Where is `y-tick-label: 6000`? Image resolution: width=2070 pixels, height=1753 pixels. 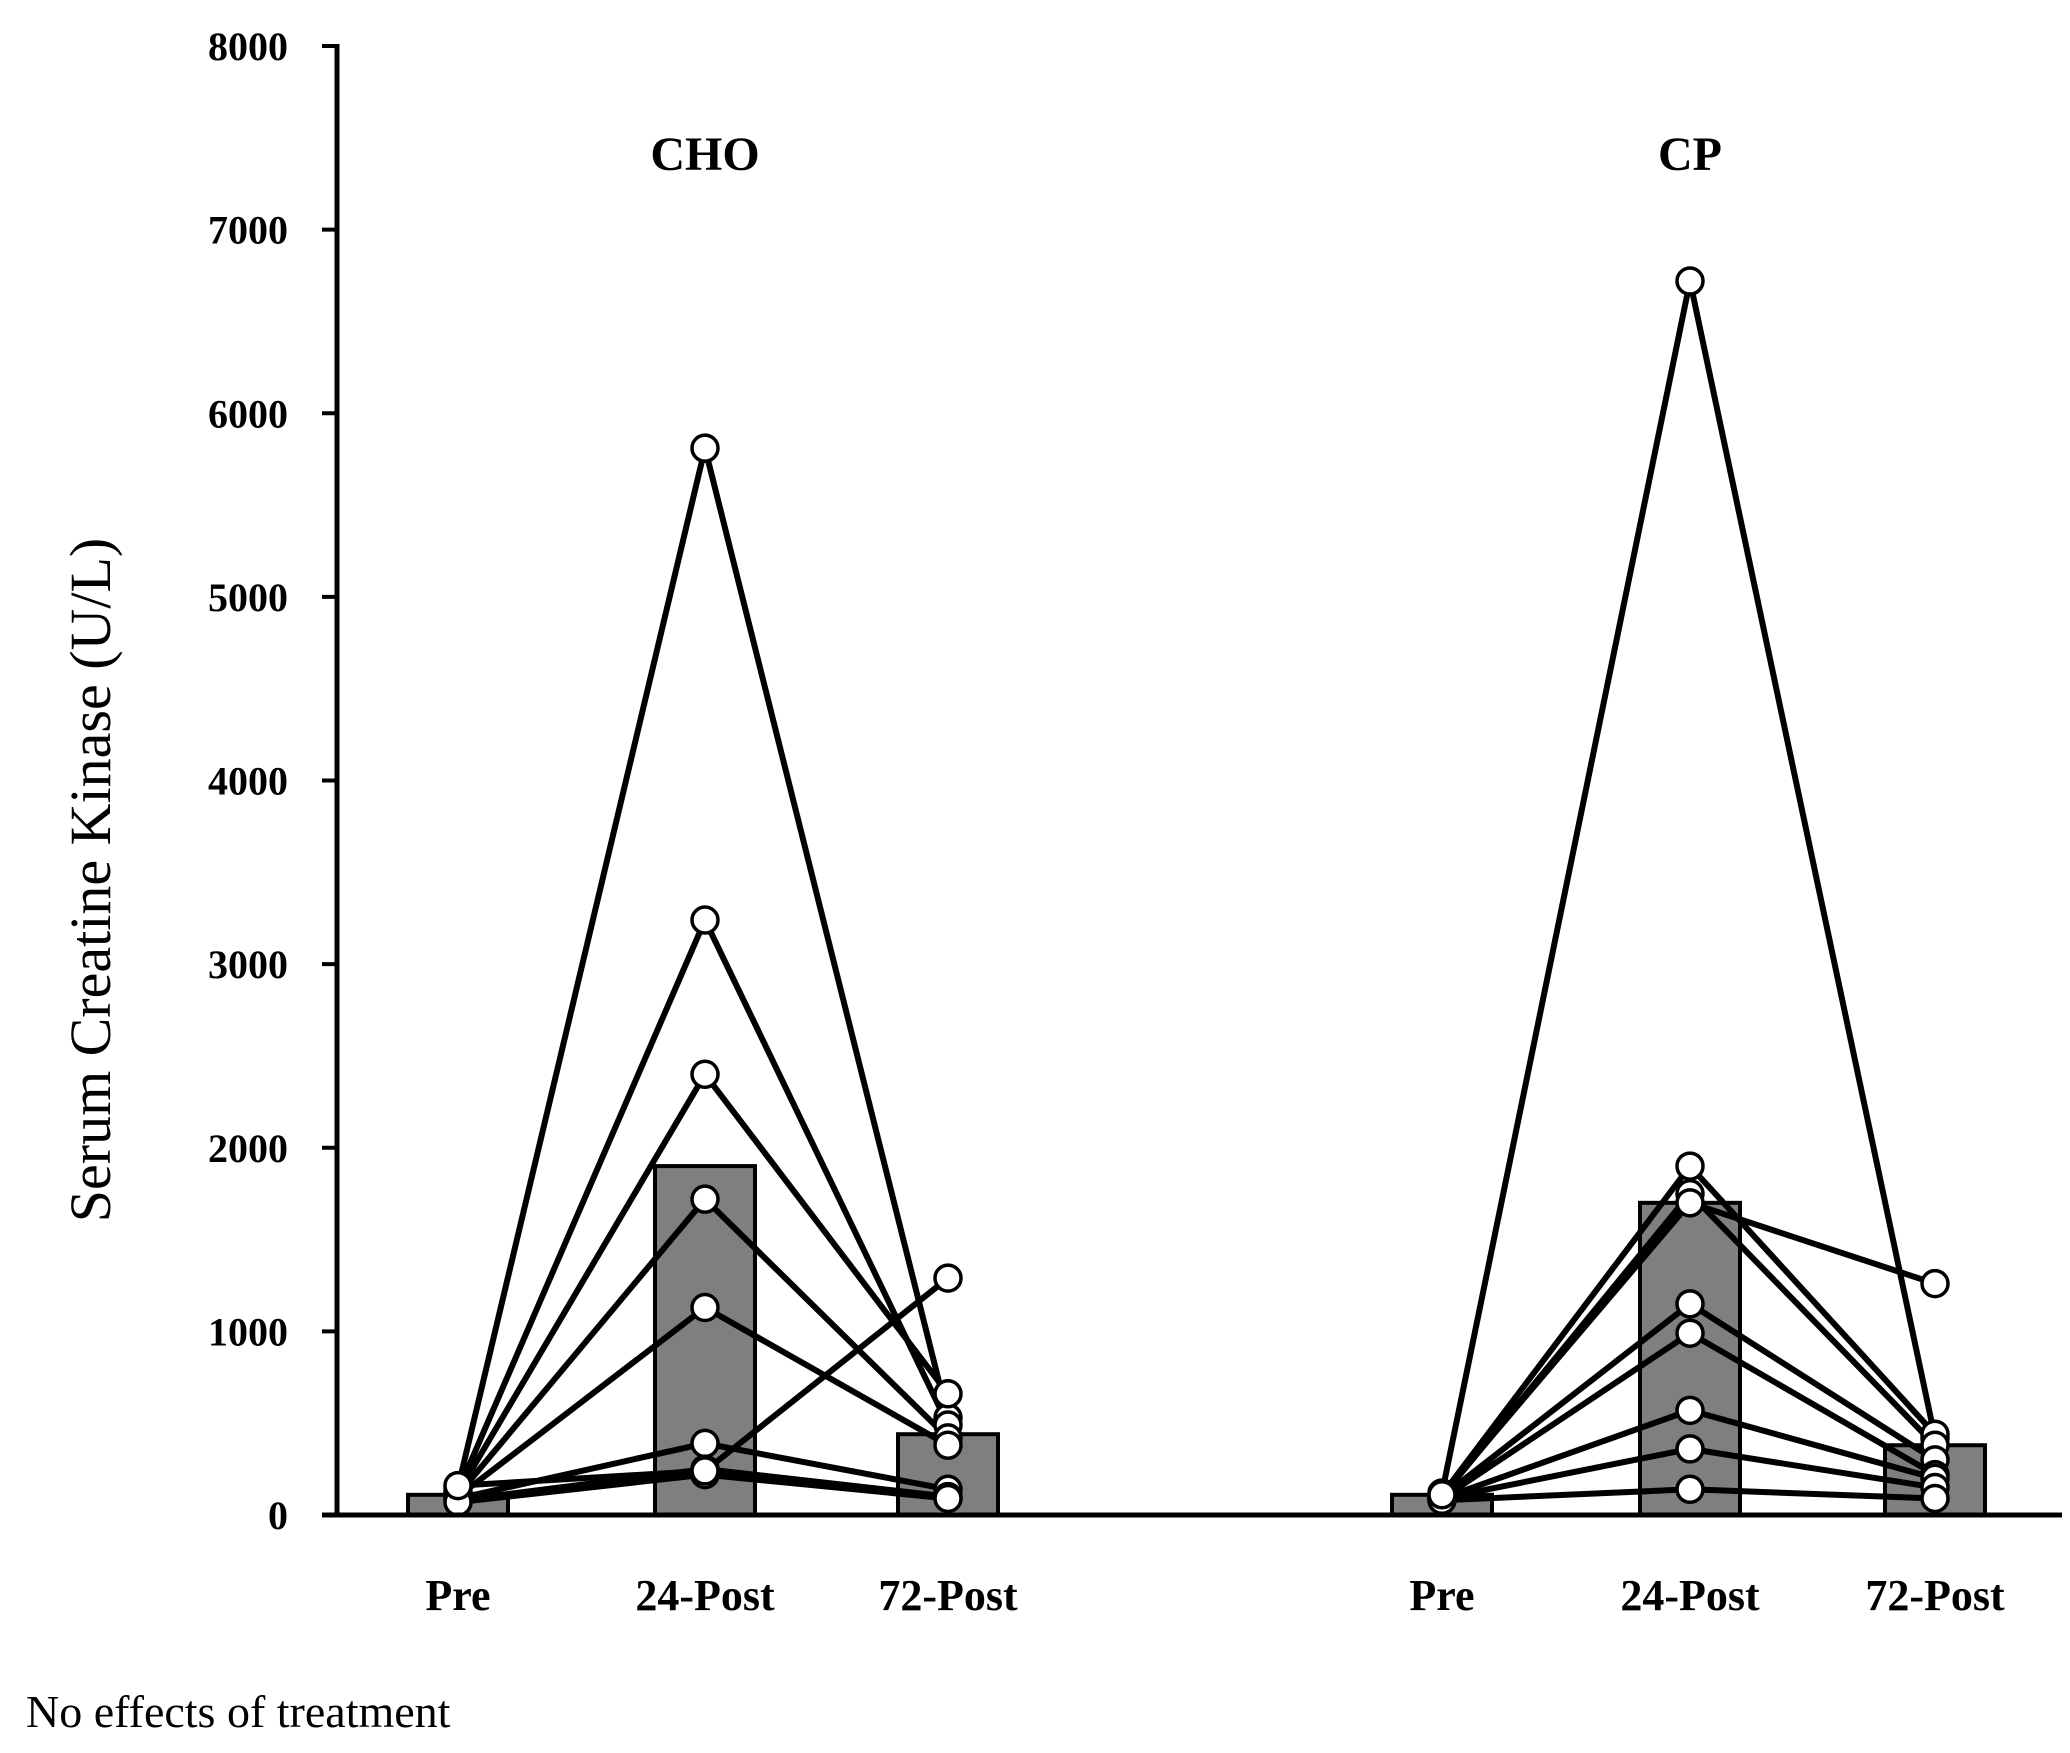 y-tick-label: 6000 is located at coordinates (248, 413).